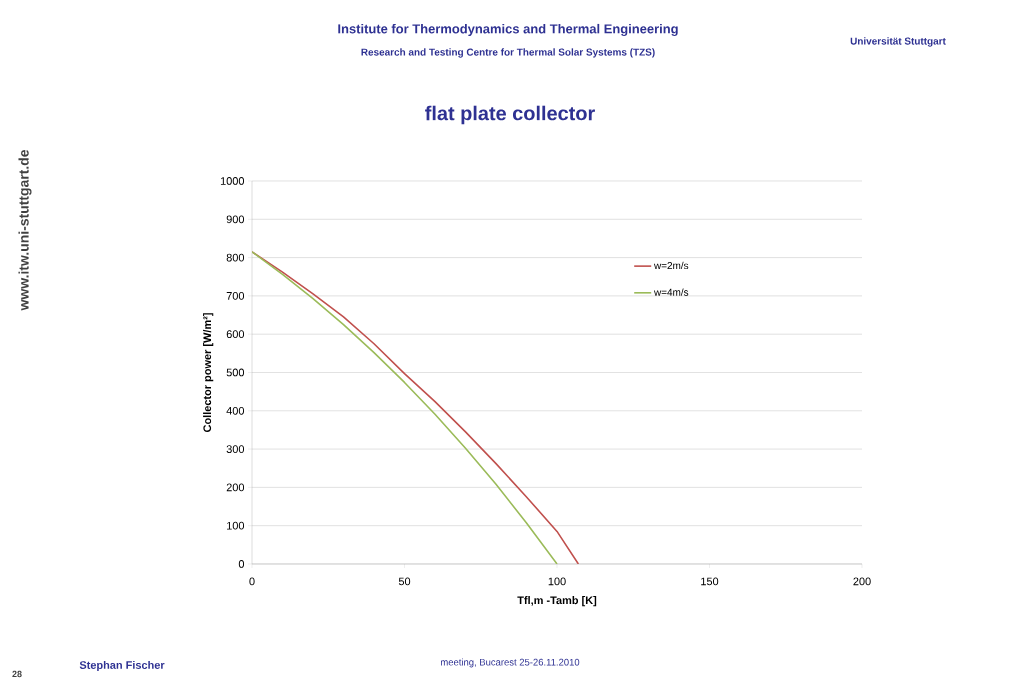 Image resolution: width=1015 pixels, height=688 pixels. Describe the element at coordinates (510, 115) in the screenshot. I see `chart-title: flat plate collector` at that location.